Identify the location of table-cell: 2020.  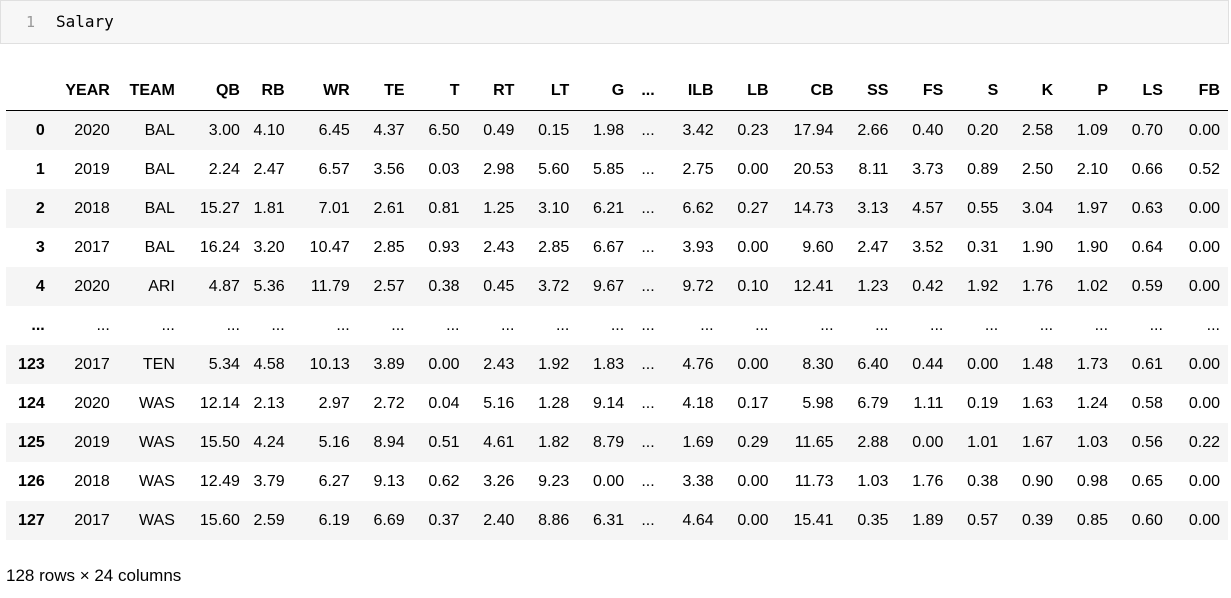
(92, 286).